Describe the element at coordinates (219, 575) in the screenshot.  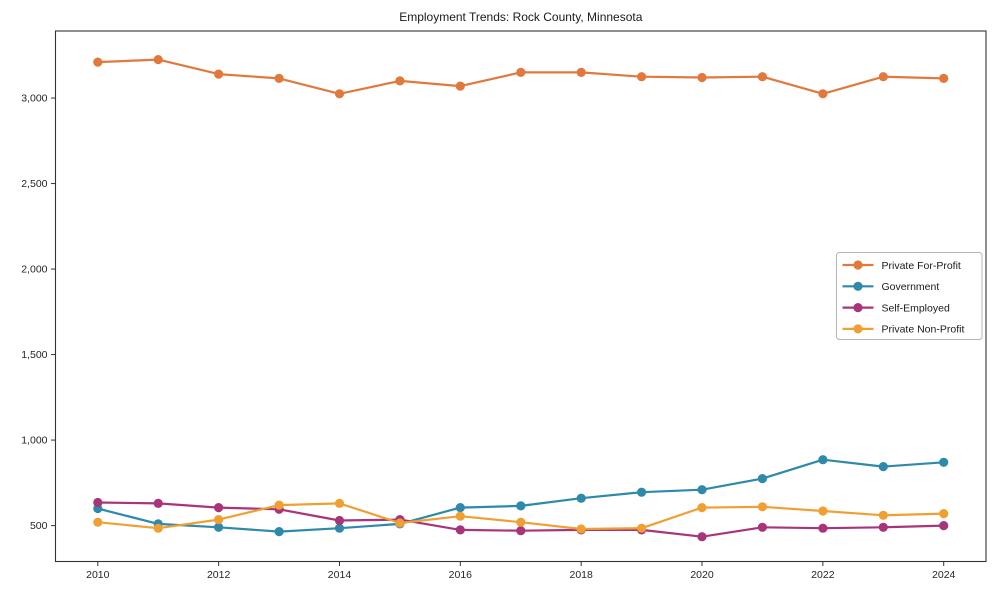
I see `x-tick-label: 2012` at that location.